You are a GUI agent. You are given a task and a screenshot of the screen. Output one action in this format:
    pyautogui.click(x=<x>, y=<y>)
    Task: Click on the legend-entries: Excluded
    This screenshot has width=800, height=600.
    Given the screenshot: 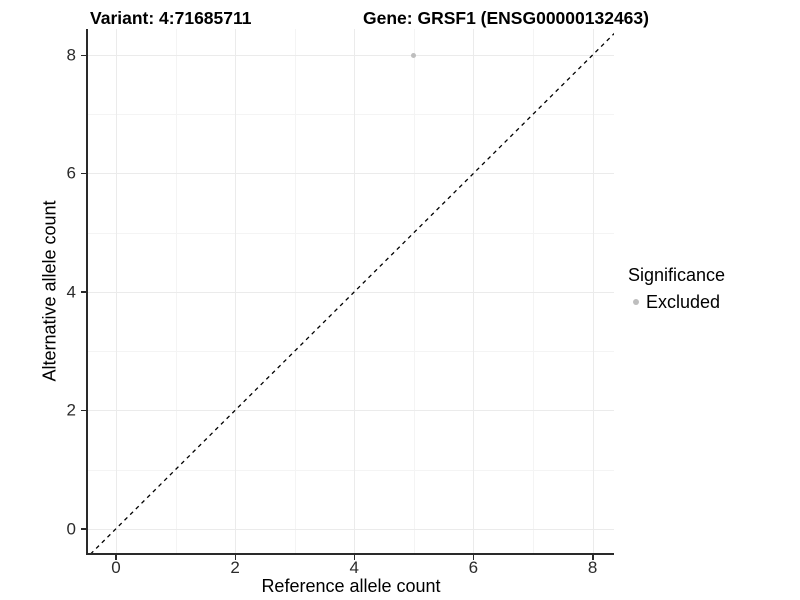 What is the action you would take?
    pyautogui.click(x=710, y=302)
    